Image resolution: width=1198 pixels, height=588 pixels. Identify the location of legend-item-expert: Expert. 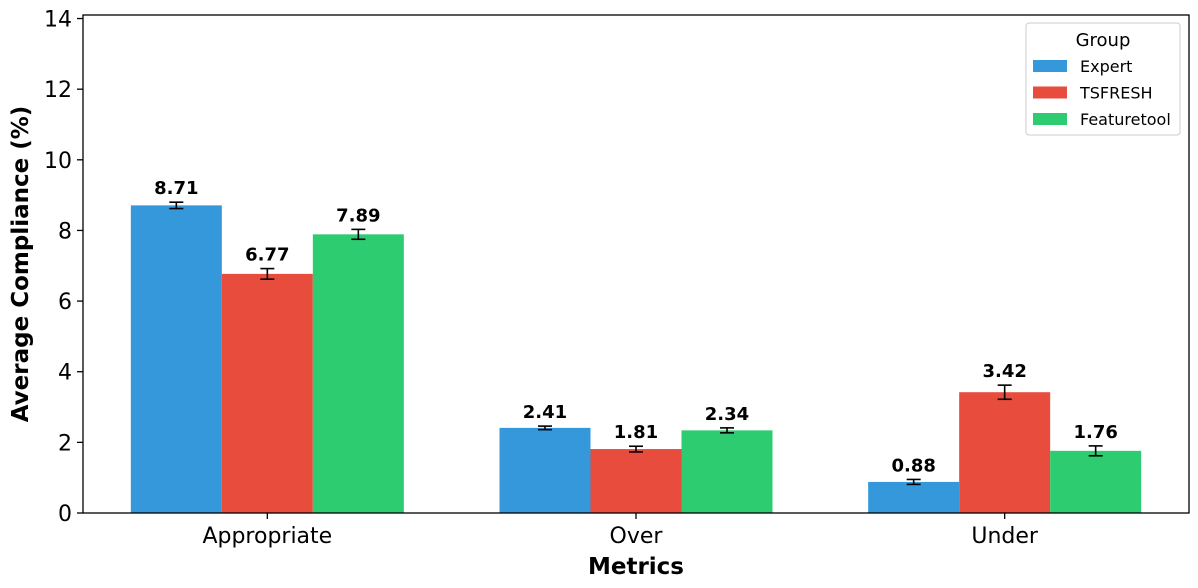
(1082, 66).